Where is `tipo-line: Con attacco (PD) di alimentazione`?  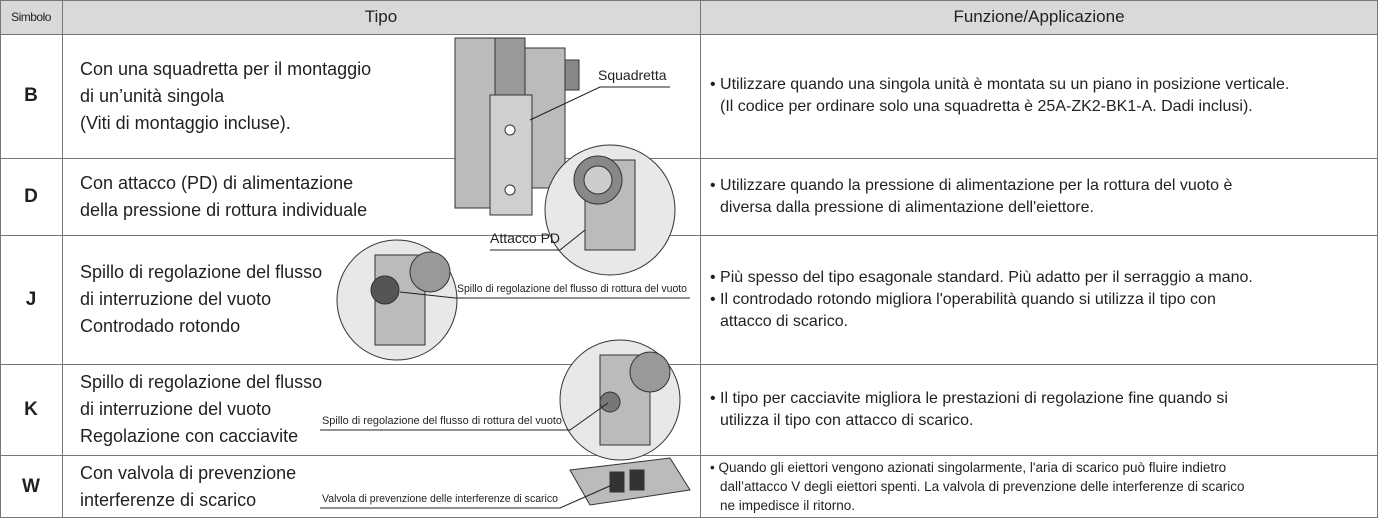
tipo-line: Con attacco (PD) di alimentazione is located at coordinates (217, 182).